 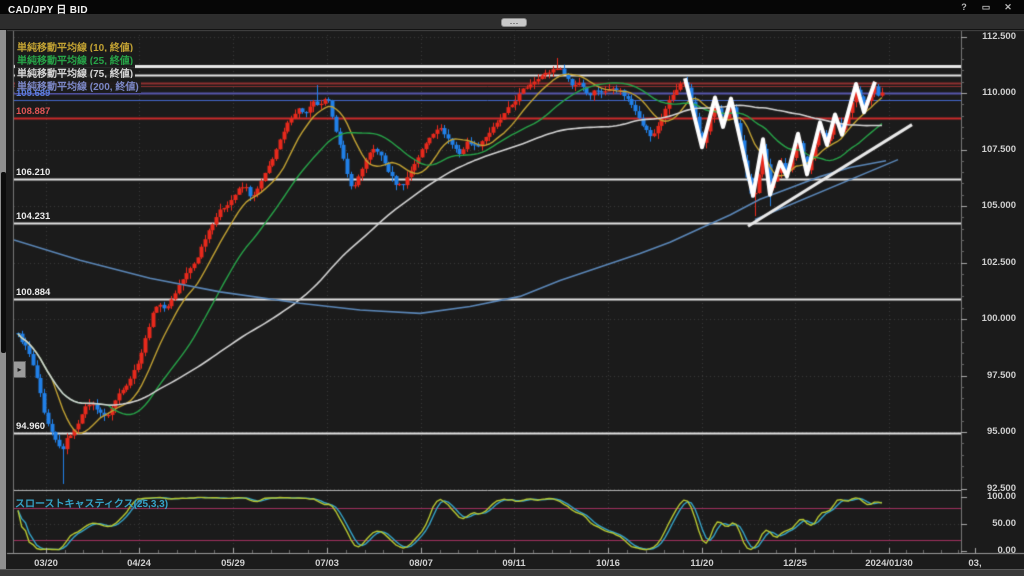 I want to click on window-title: CAD/JPY 日 BID, so click(x=48, y=10).